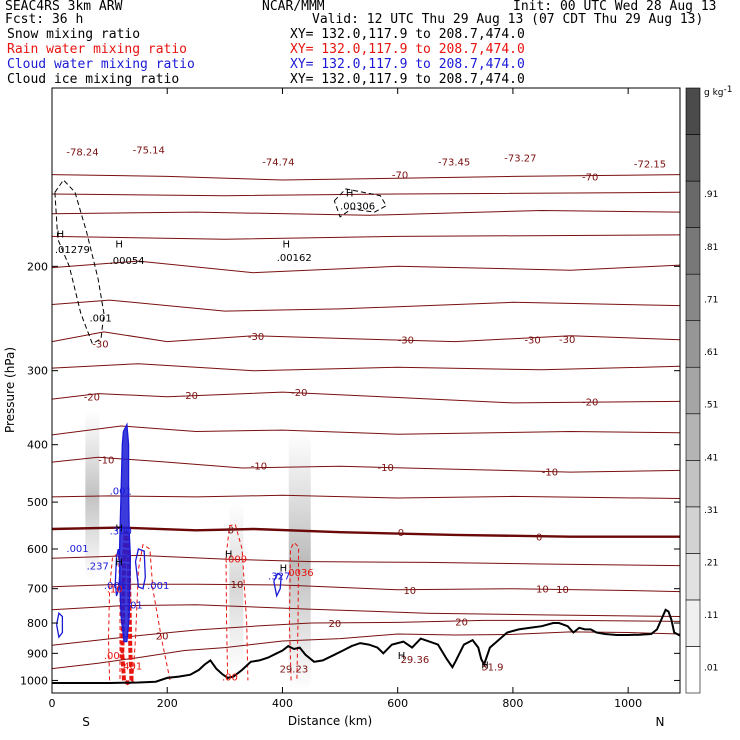  What do you see at coordinates (357, 207) in the screenshot?
I see `ice-label-3: .00306` at bounding box center [357, 207].